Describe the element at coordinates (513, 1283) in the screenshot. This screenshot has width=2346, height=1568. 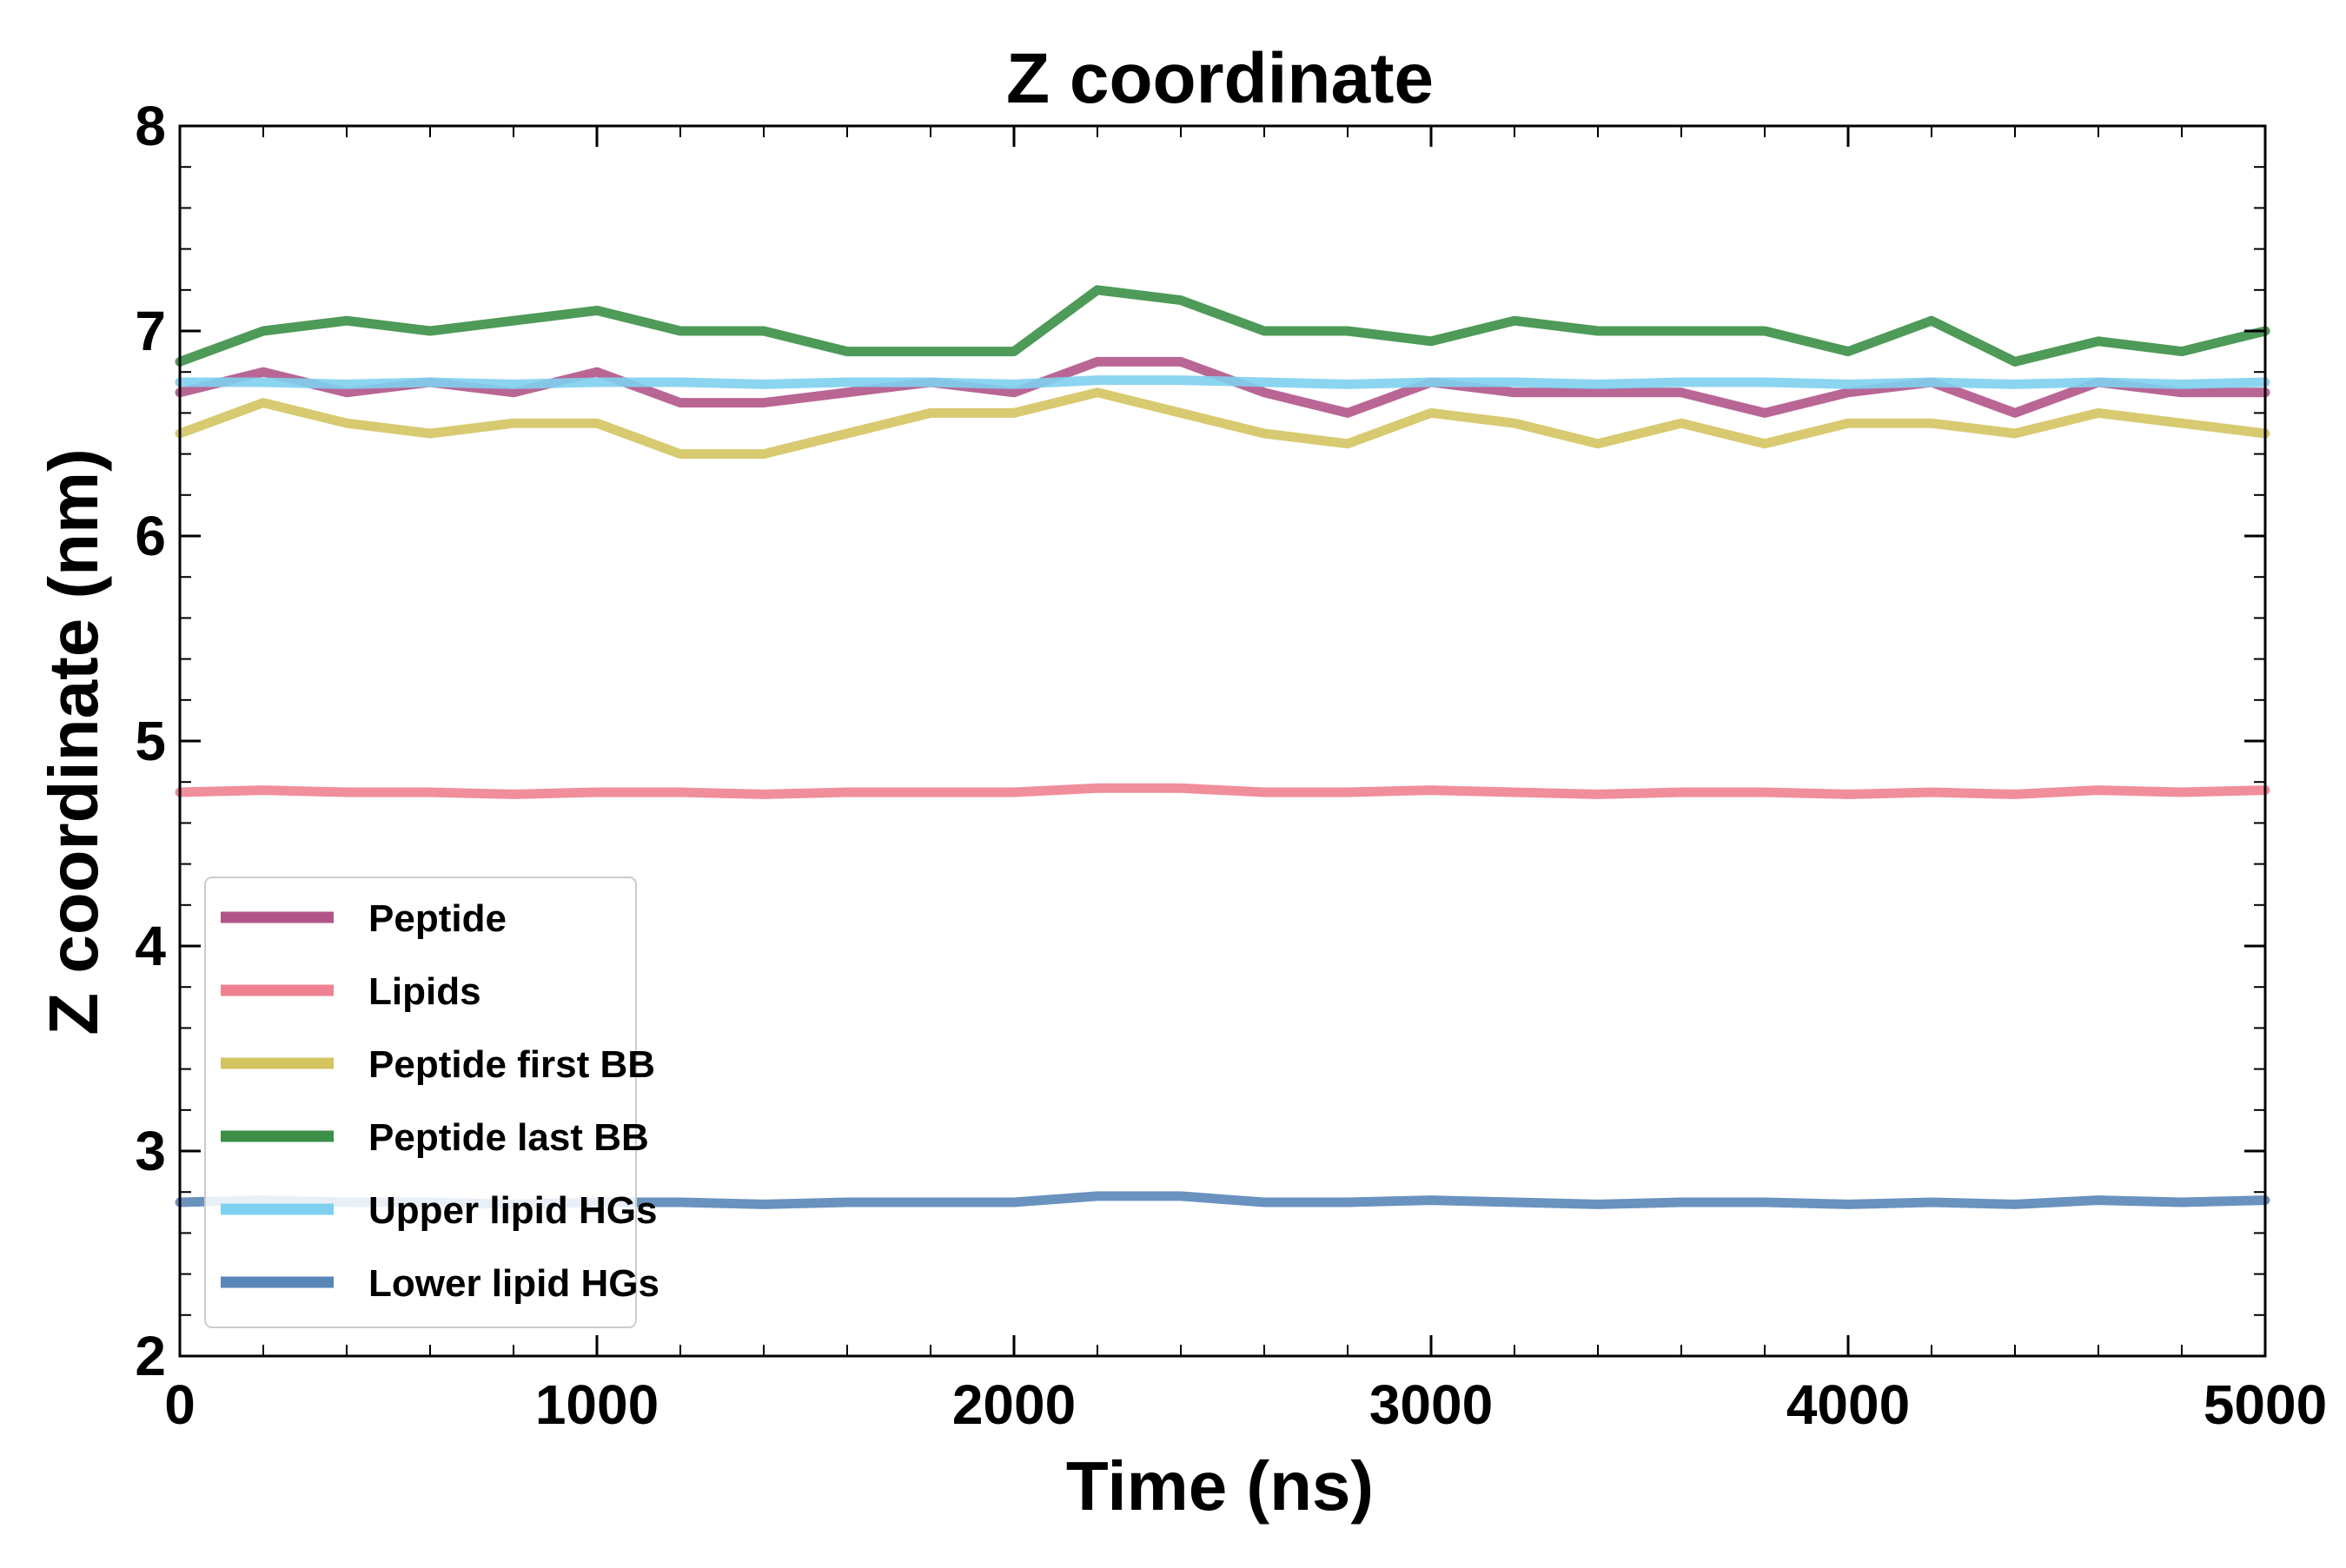
I see `legend-label-5: Lower lipid HGs` at that location.